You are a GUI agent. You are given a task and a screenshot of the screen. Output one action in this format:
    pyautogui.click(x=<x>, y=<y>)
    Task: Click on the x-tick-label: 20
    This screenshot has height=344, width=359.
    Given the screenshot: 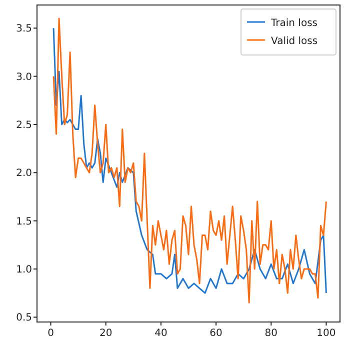 What is the action you would take?
    pyautogui.click(x=105, y=333)
    